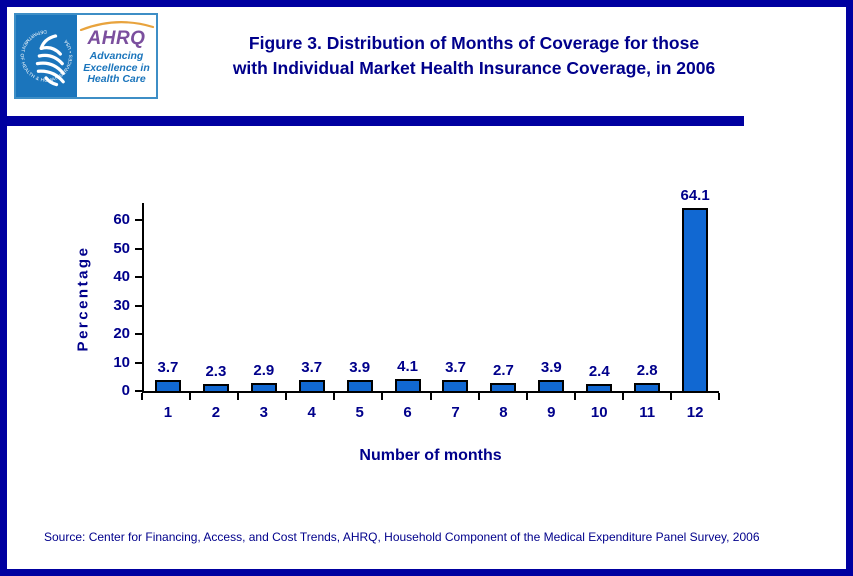 The width and height of the screenshot is (853, 576). Describe the element at coordinates (647, 297) in the screenshot. I see `bar-slot: 2.8` at that location.